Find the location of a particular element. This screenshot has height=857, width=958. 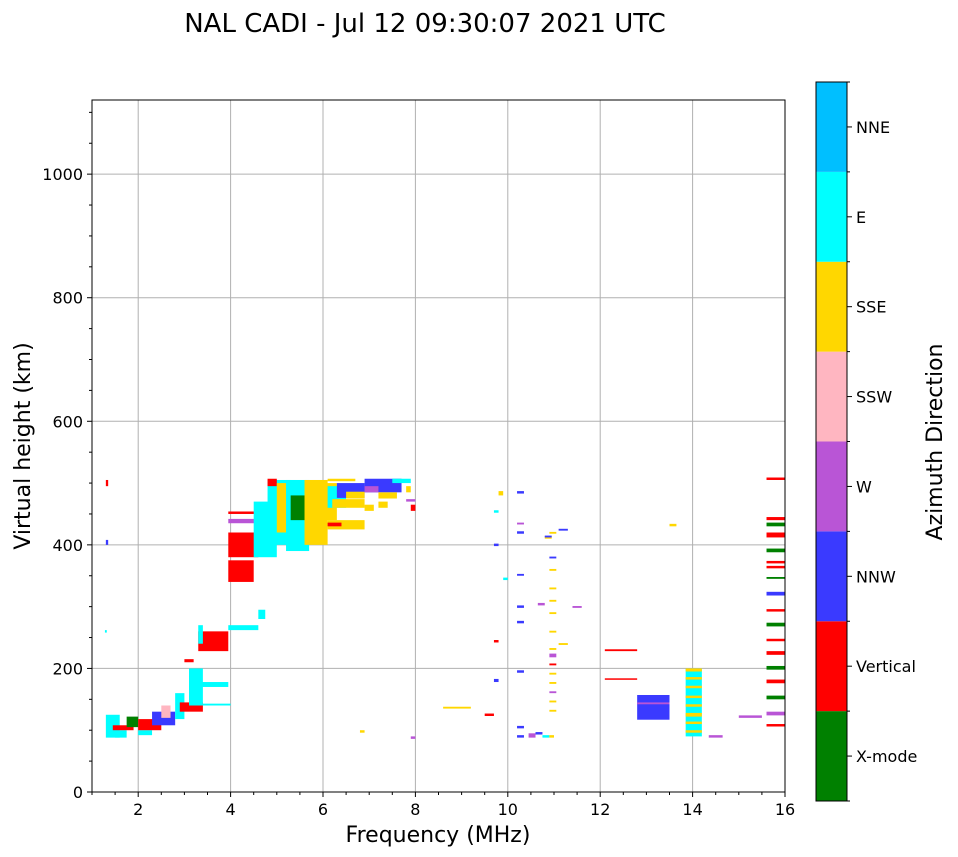

colorbar-swatch-x-mode is located at coordinates (831, 756).